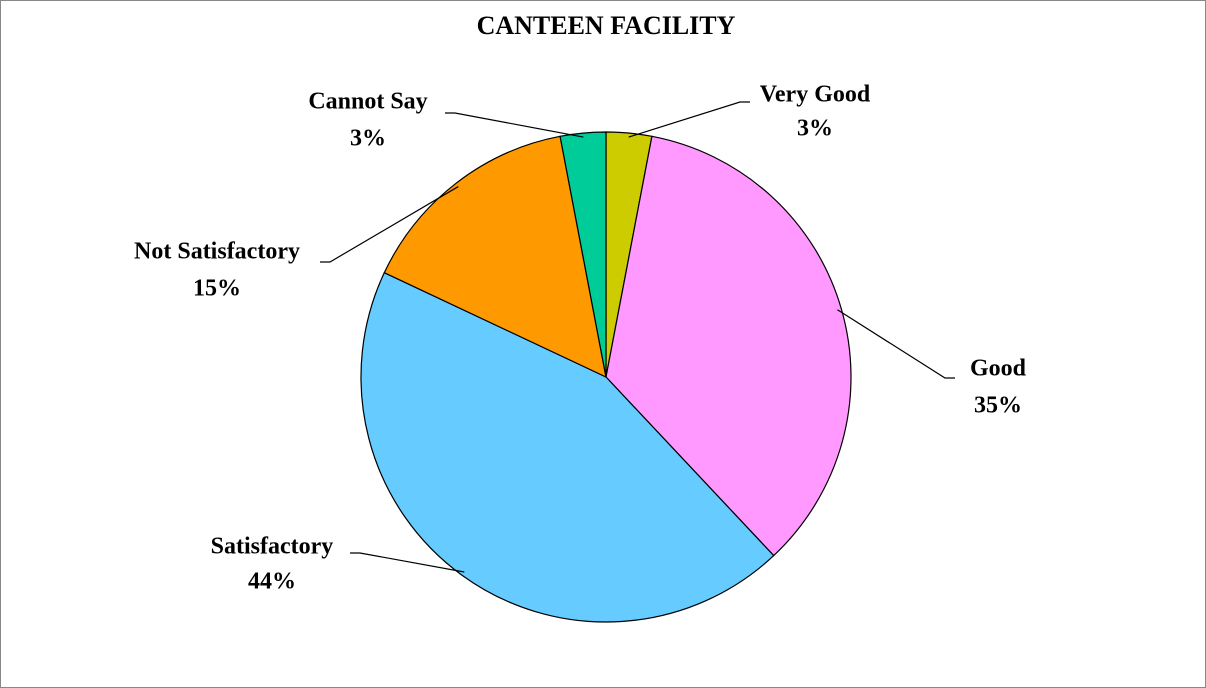 Image resolution: width=1206 pixels, height=688 pixels. I want to click on chart-title: CANTEEN FACILITY, so click(606, 25).